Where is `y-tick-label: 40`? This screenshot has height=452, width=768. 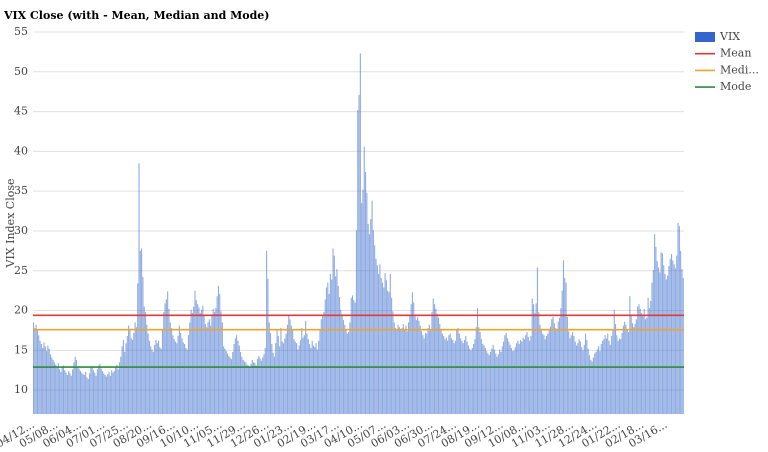
y-tick-label: 40 is located at coordinates (21, 150).